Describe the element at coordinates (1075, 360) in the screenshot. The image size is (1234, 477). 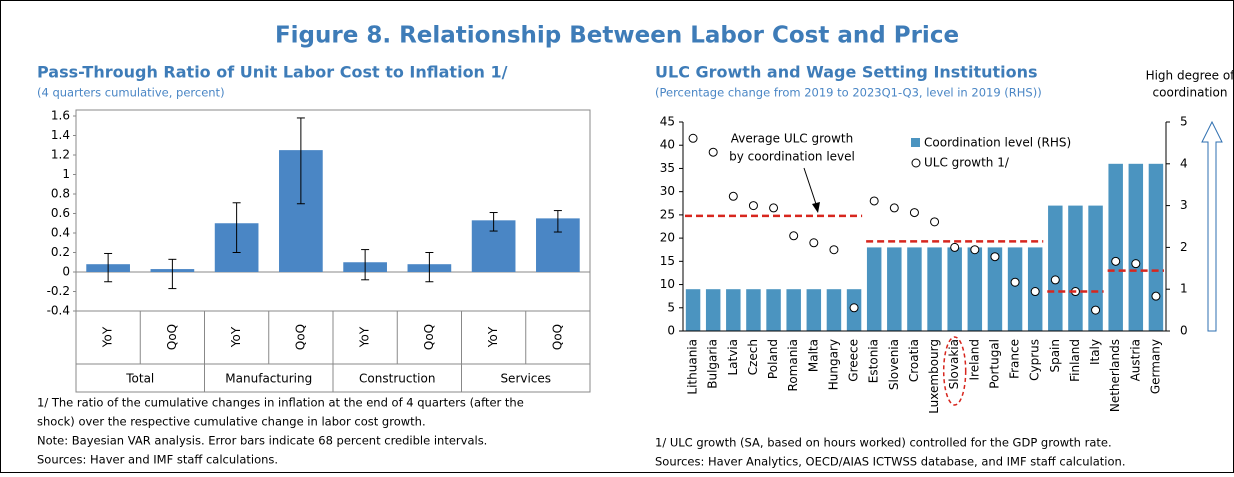
I see `x-tick-label: Finland` at that location.